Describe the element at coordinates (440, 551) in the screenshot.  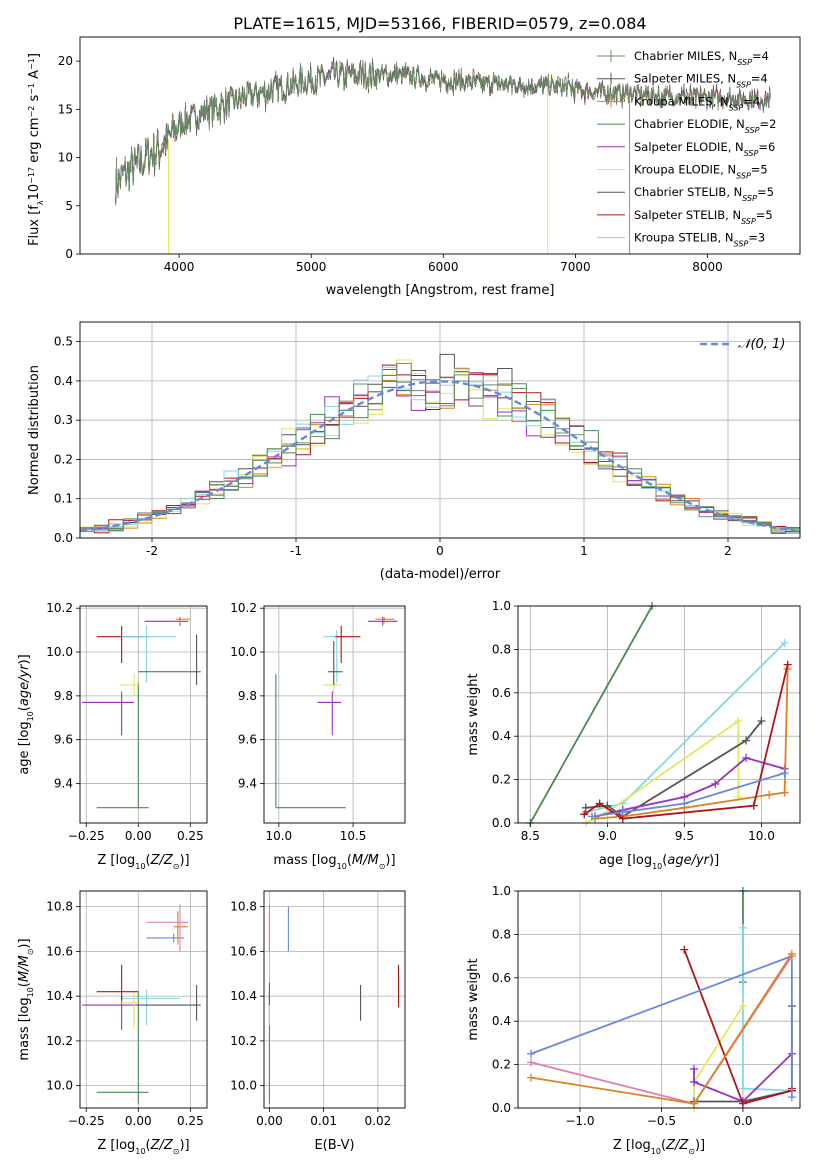
I see `x-tick-label: 0` at that location.